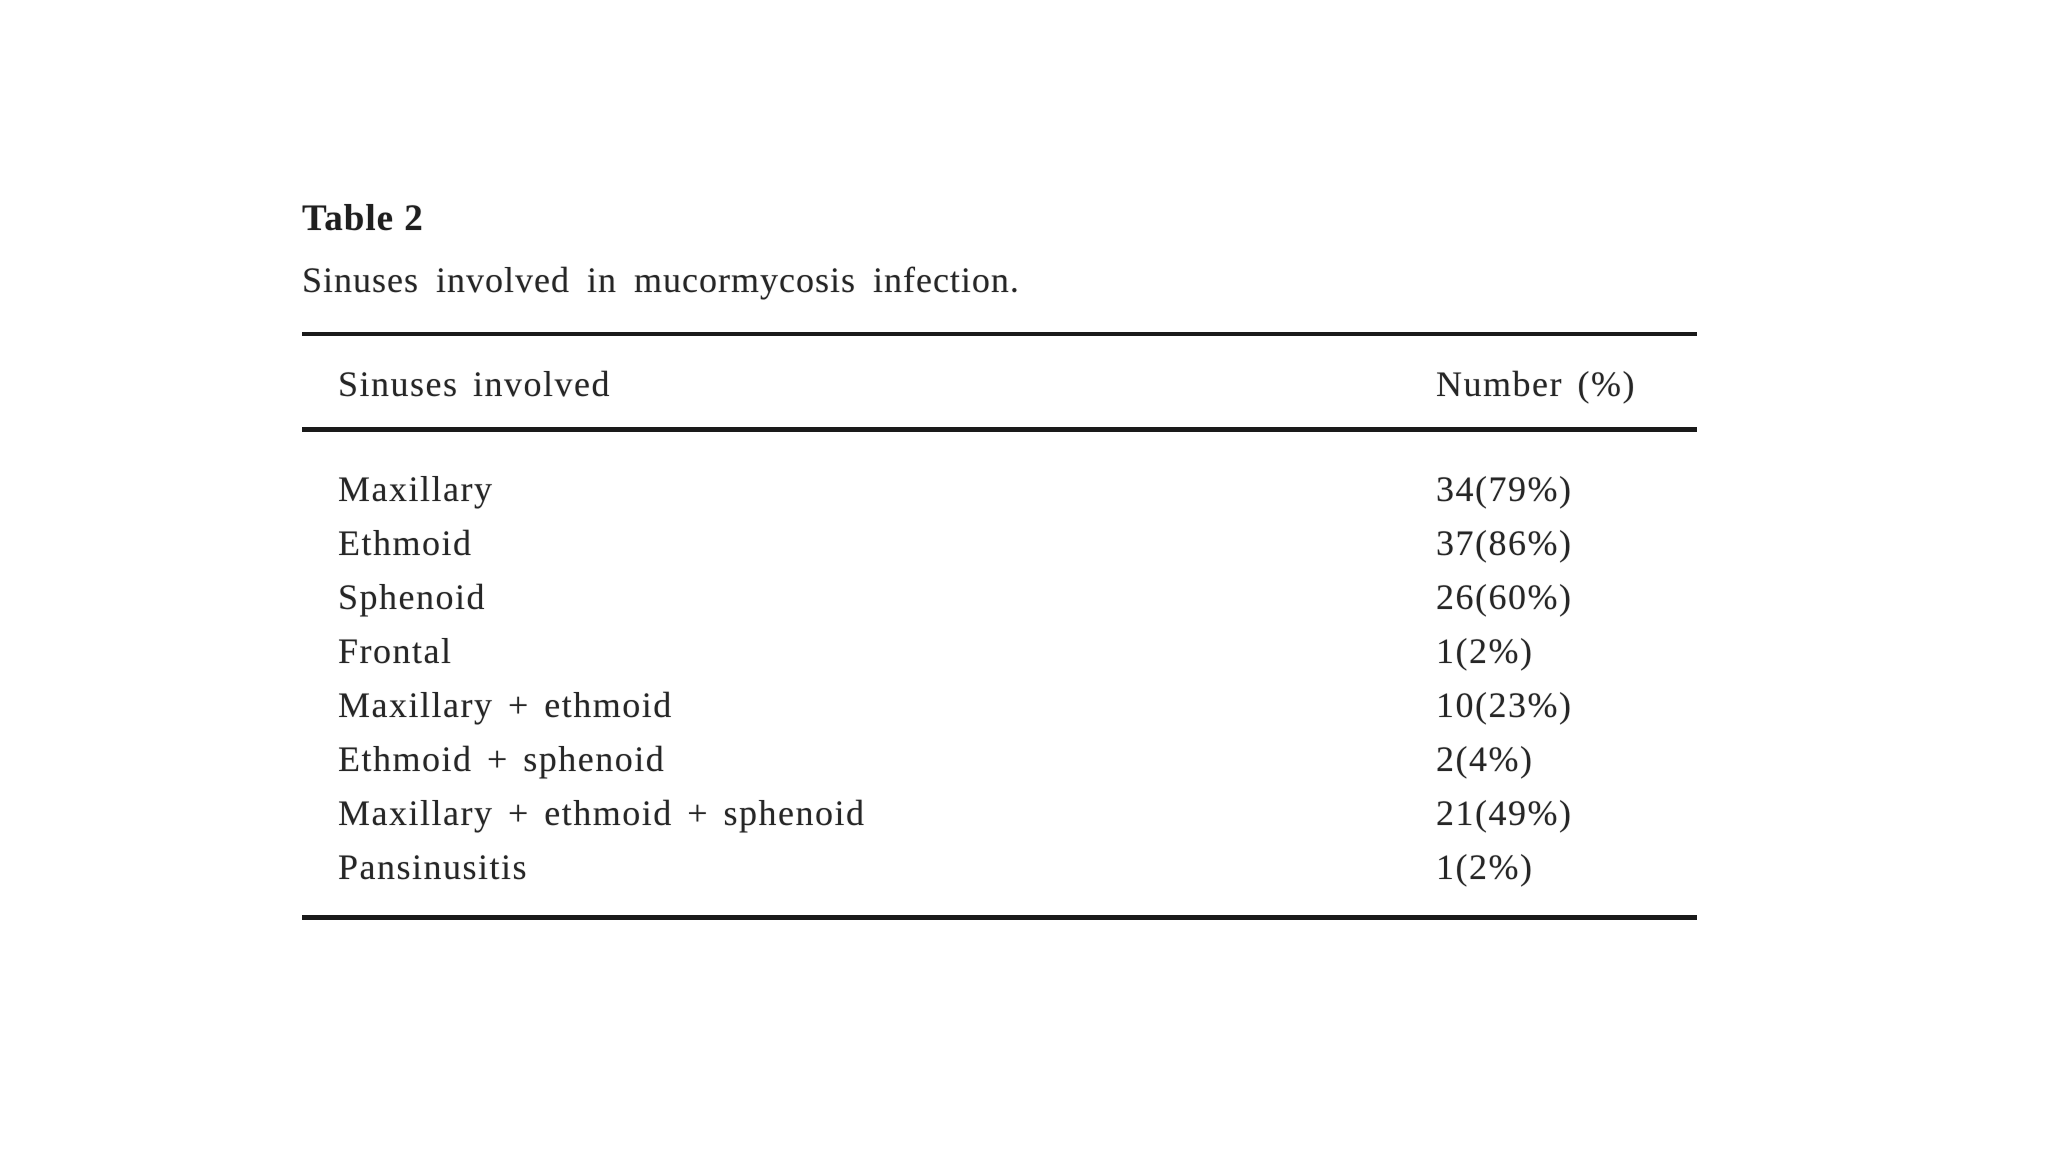  Describe the element at coordinates (1504, 813) in the screenshot. I see `cell-number: 21(49%)` at that location.